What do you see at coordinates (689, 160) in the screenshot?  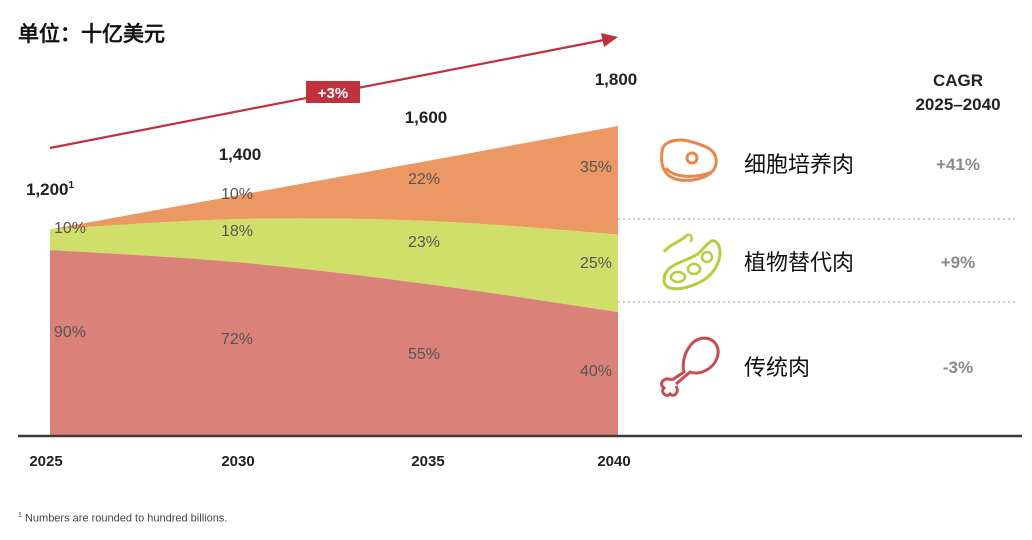 I see `steak-icon` at bounding box center [689, 160].